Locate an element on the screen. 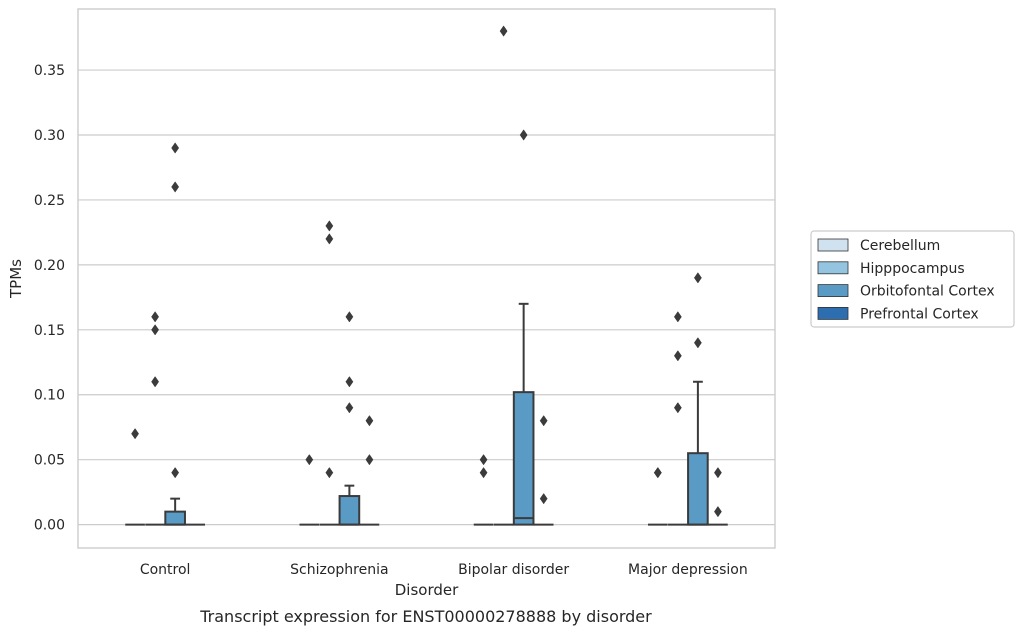  legend-label: Hipppocampus is located at coordinates (912, 269).